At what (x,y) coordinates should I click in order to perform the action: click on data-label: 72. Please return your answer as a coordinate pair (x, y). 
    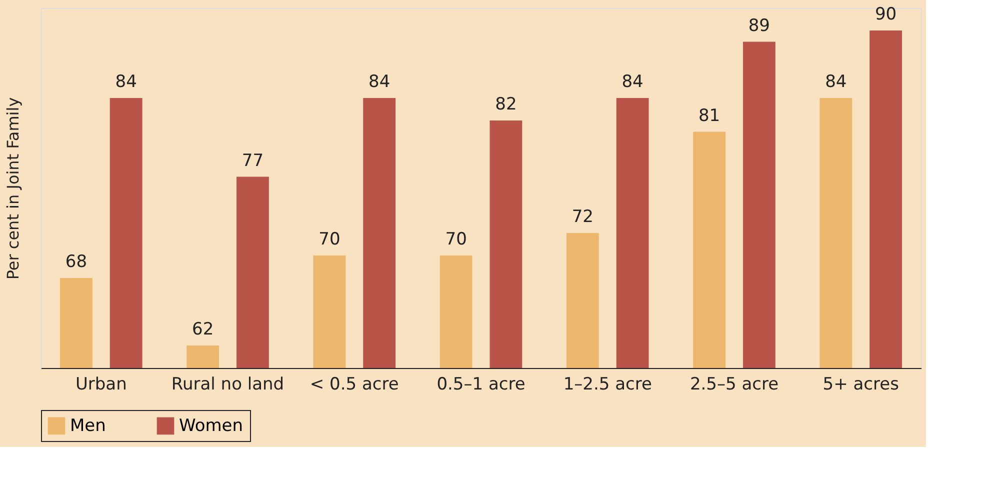
    Looking at the image, I should click on (583, 217).